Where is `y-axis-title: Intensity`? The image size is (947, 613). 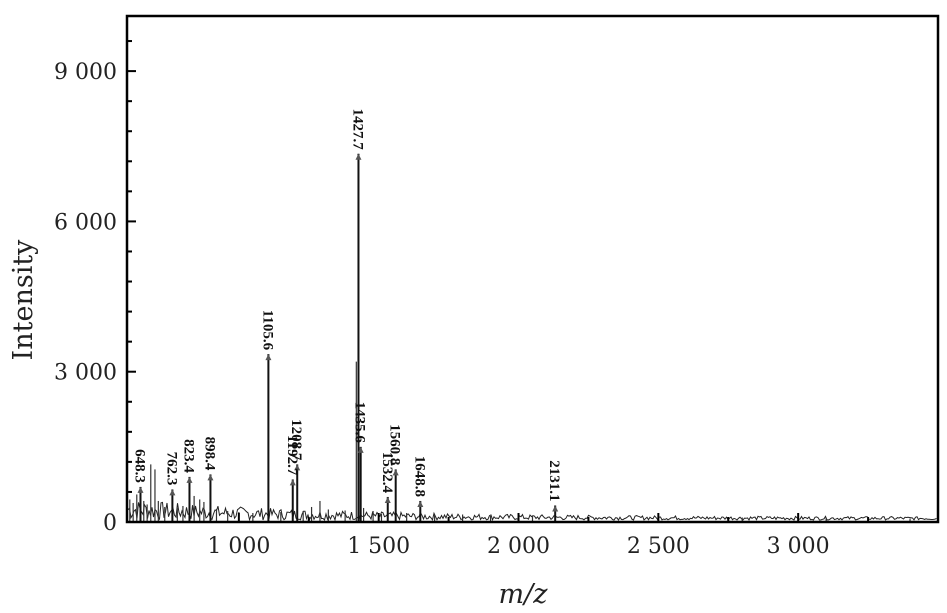
y-axis-title: Intensity is located at coordinates (23, 300).